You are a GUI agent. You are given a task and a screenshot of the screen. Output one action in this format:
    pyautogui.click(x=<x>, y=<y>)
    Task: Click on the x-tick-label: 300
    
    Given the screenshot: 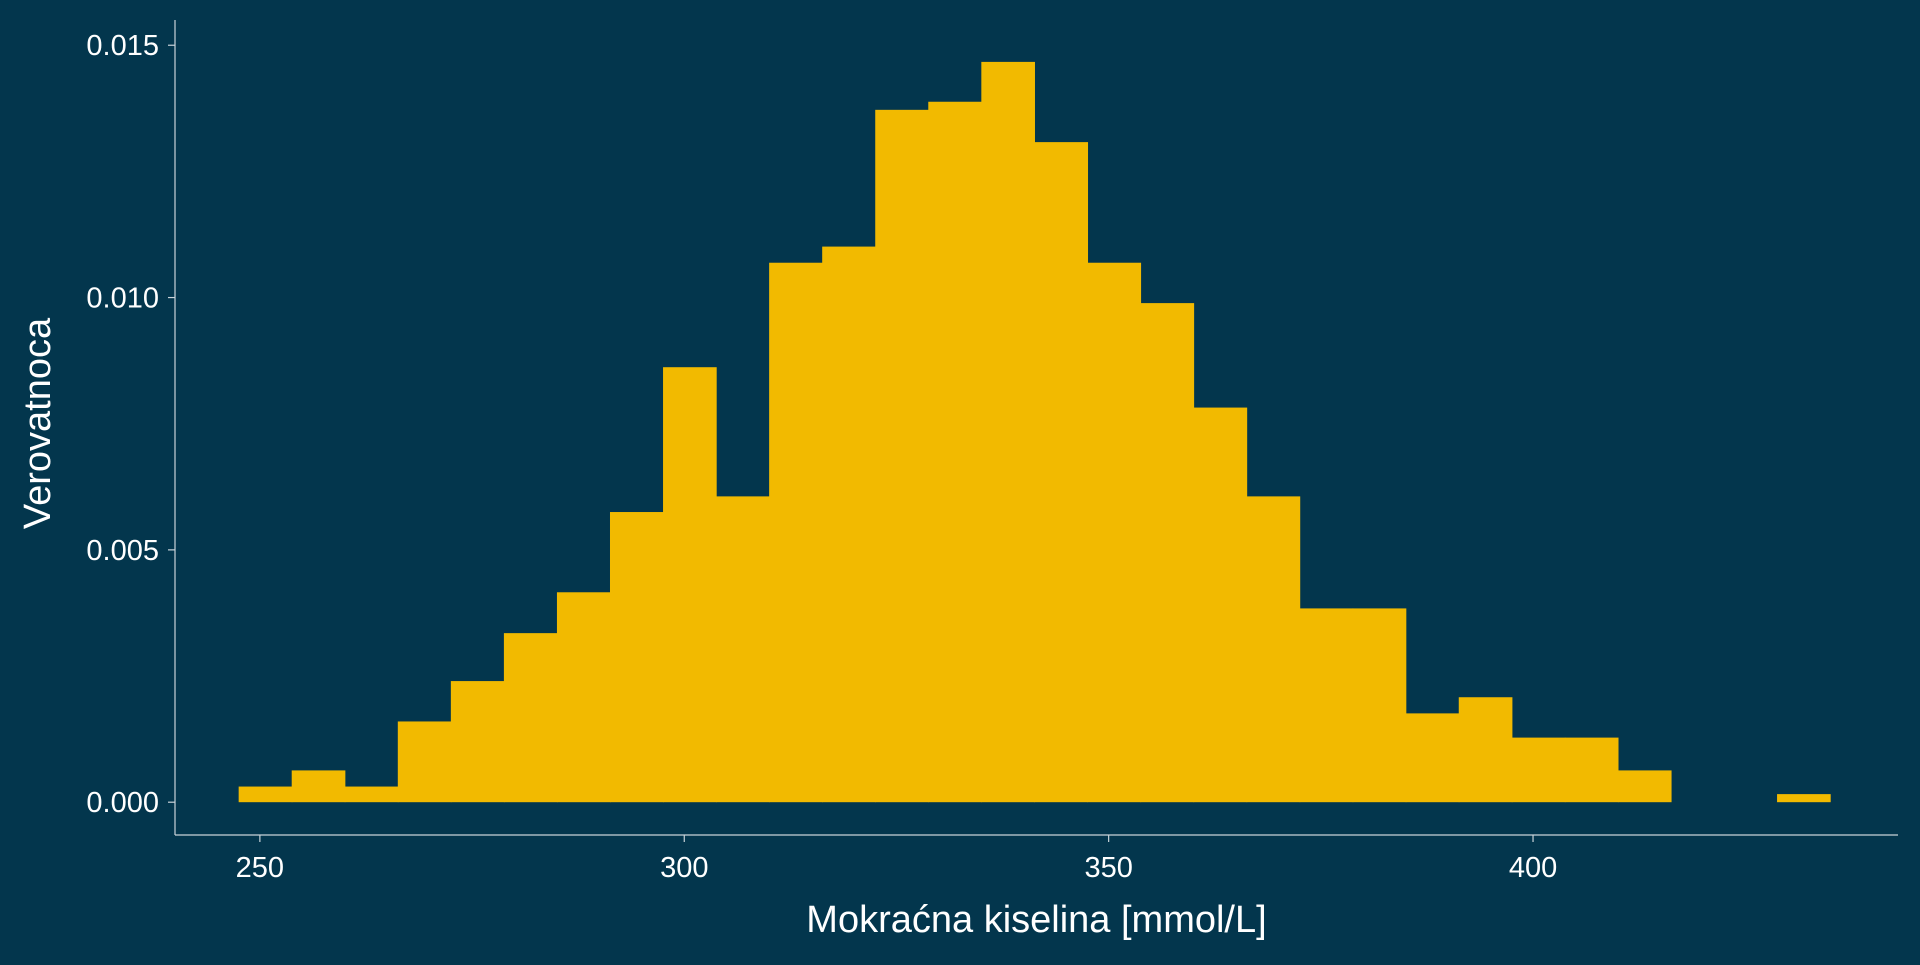 What is the action you would take?
    pyautogui.click(x=684, y=868)
    